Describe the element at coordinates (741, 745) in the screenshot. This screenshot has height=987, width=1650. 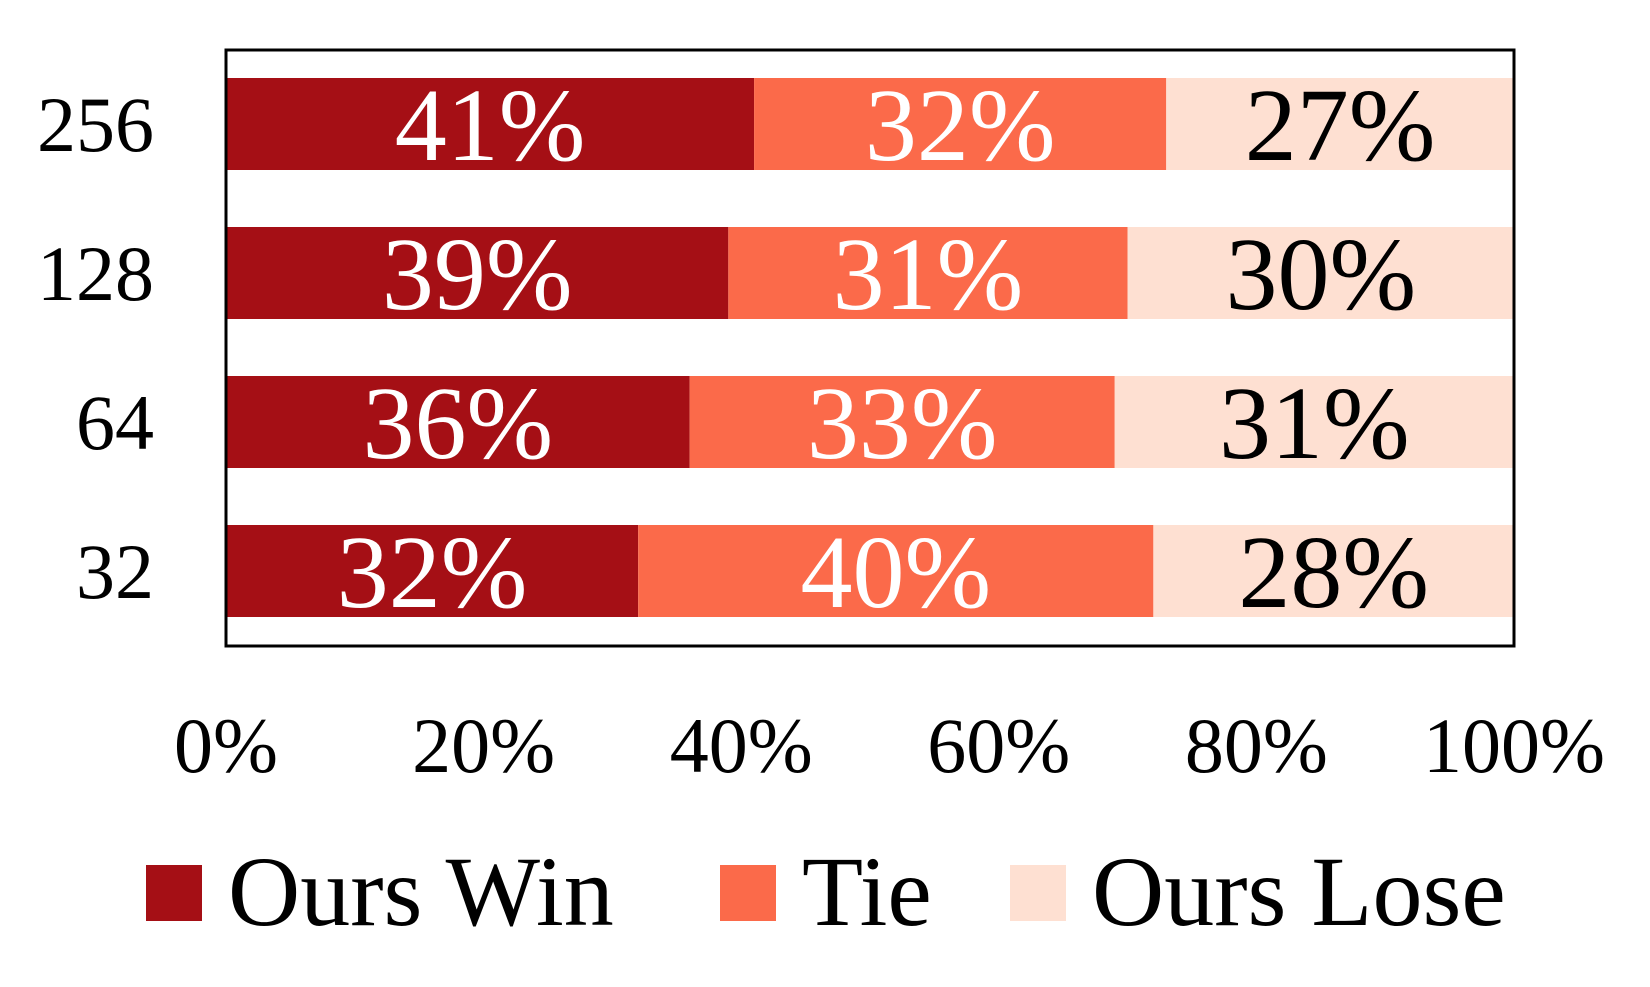
I see `x-tick-label-40: 40%` at that location.